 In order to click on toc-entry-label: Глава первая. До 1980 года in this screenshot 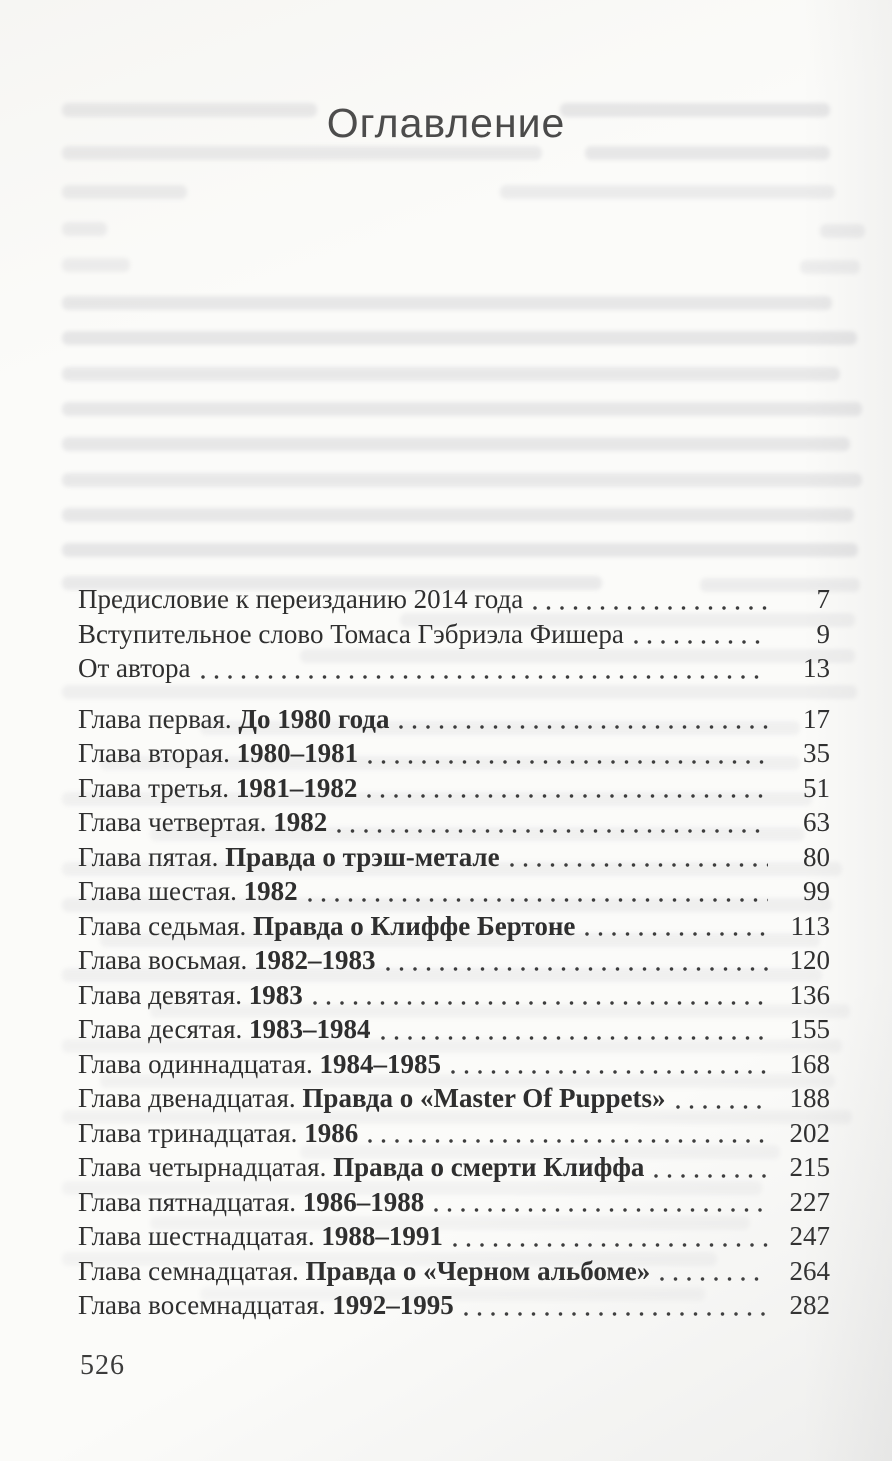, I will do `click(233, 719)`.